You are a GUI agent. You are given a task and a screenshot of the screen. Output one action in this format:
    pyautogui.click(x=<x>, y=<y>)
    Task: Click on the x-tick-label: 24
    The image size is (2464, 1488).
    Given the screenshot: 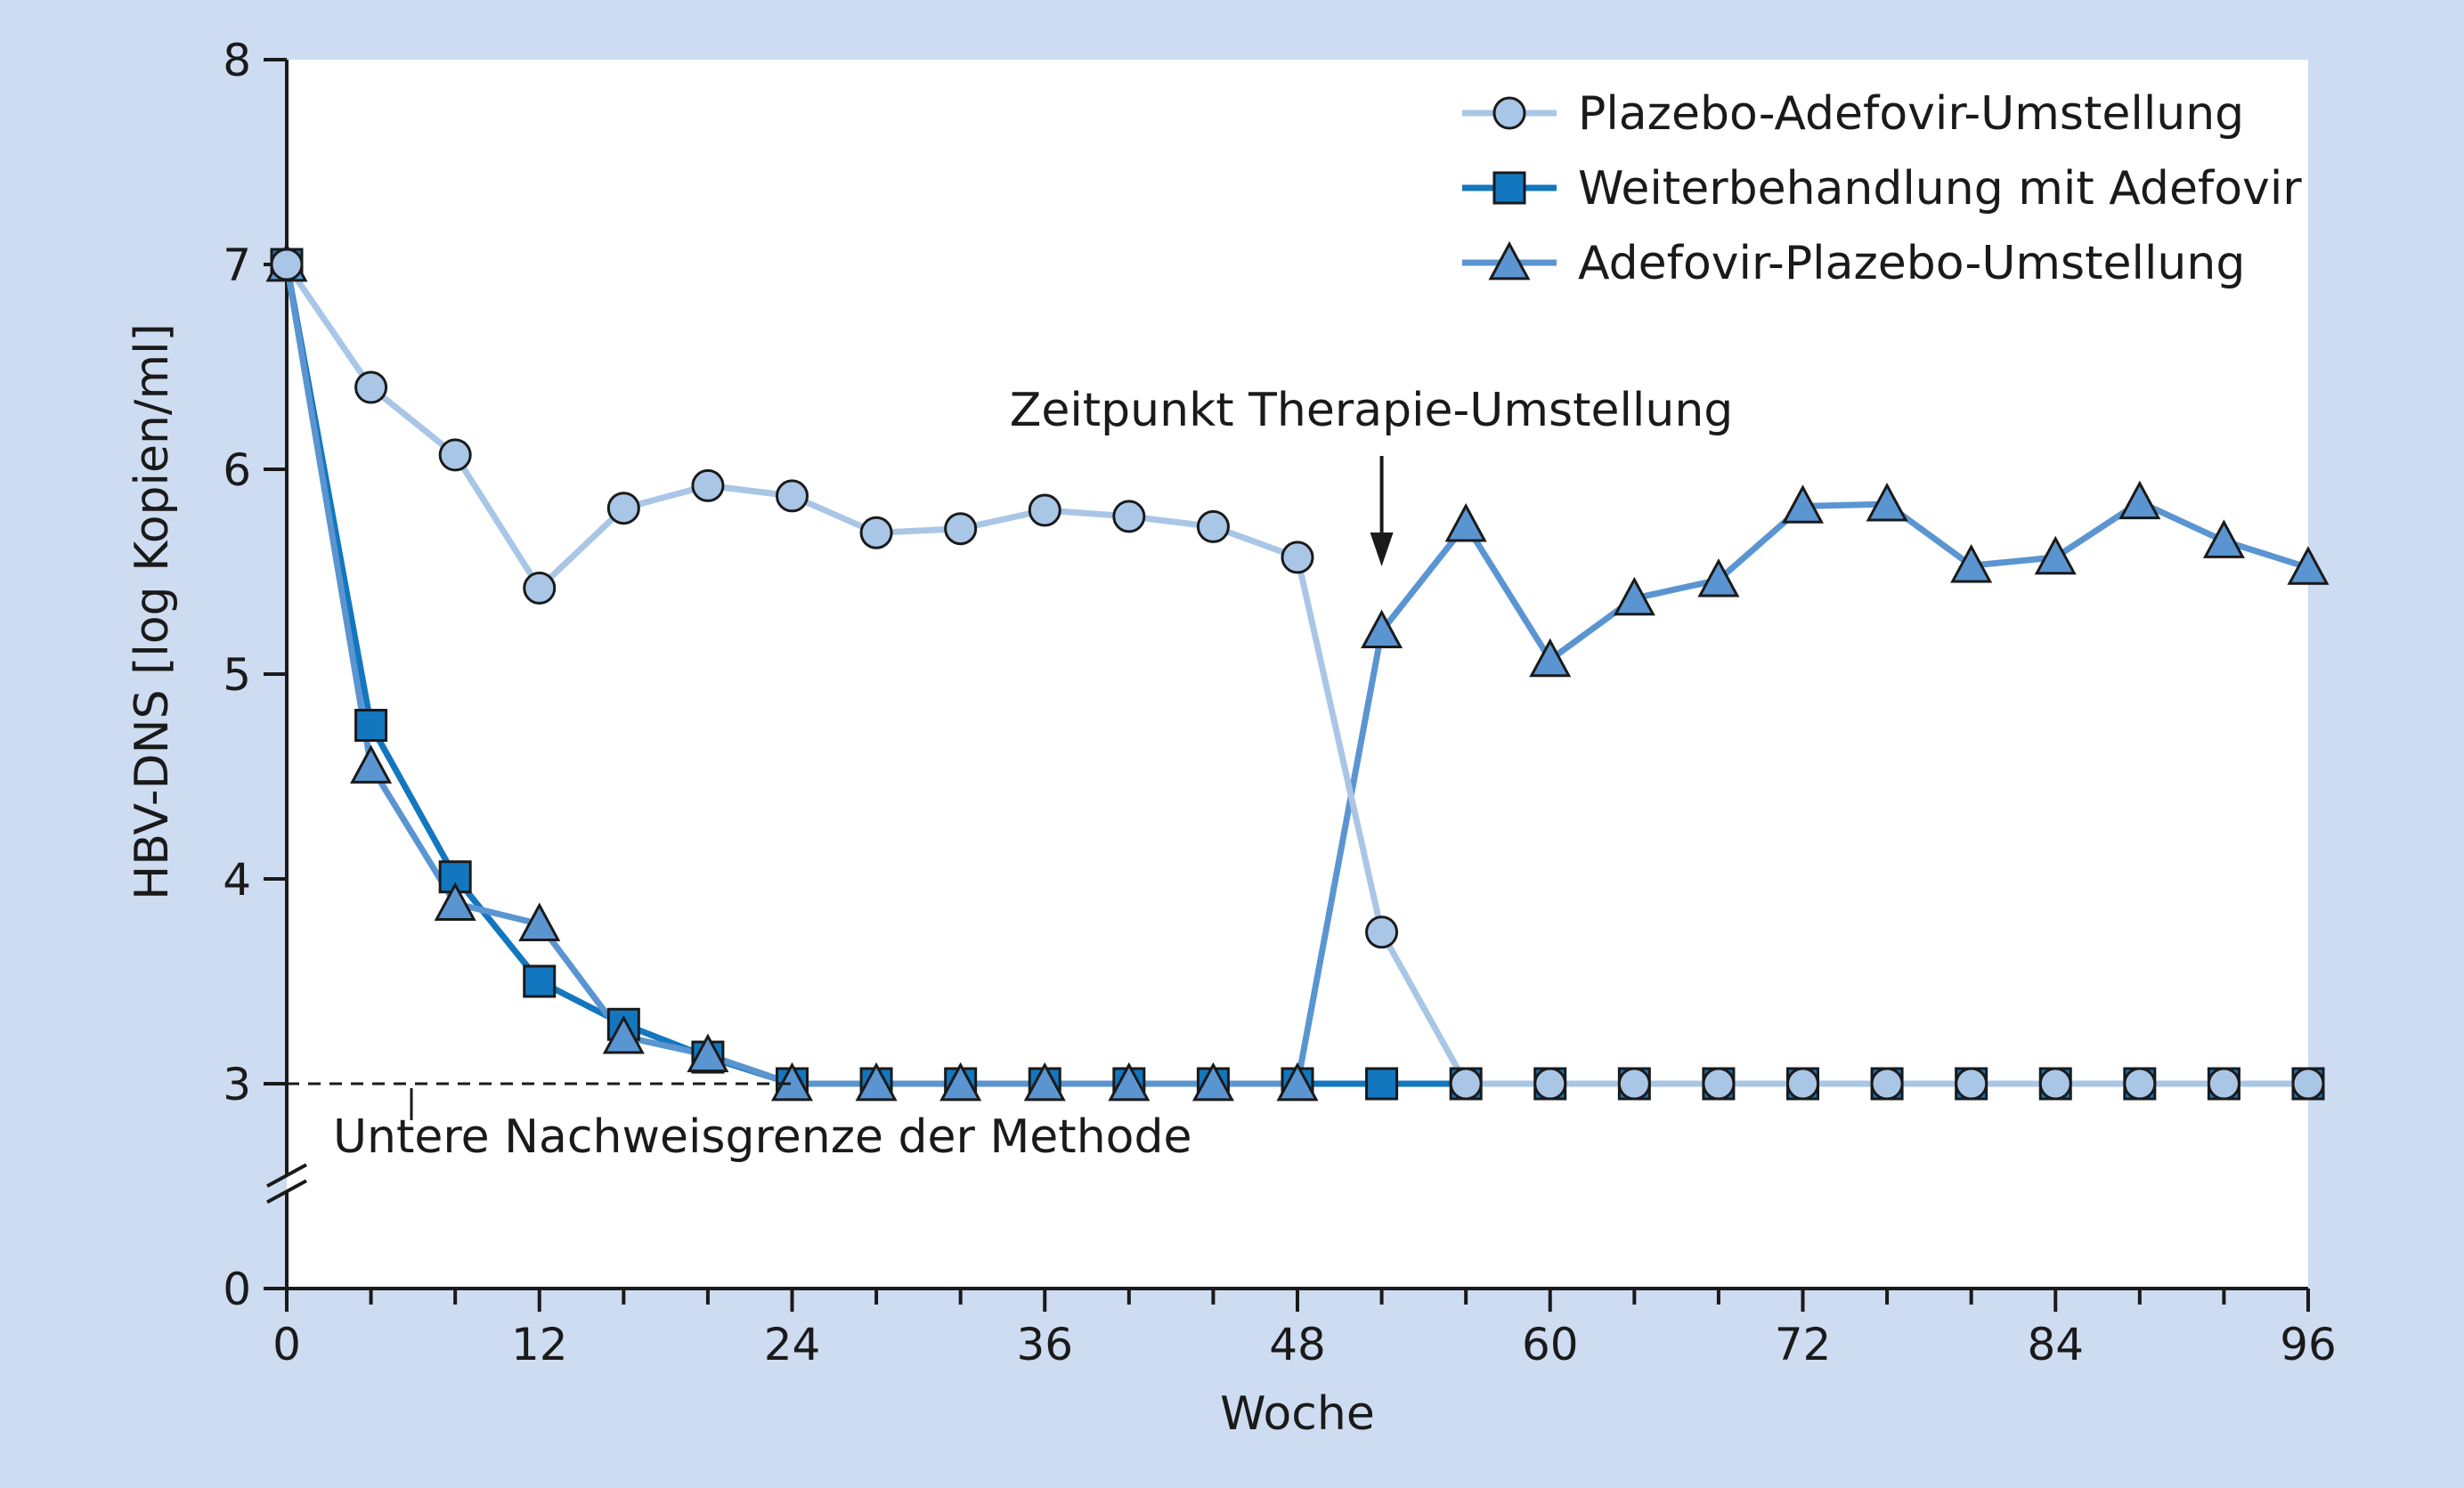 What is the action you would take?
    pyautogui.click(x=792, y=1344)
    